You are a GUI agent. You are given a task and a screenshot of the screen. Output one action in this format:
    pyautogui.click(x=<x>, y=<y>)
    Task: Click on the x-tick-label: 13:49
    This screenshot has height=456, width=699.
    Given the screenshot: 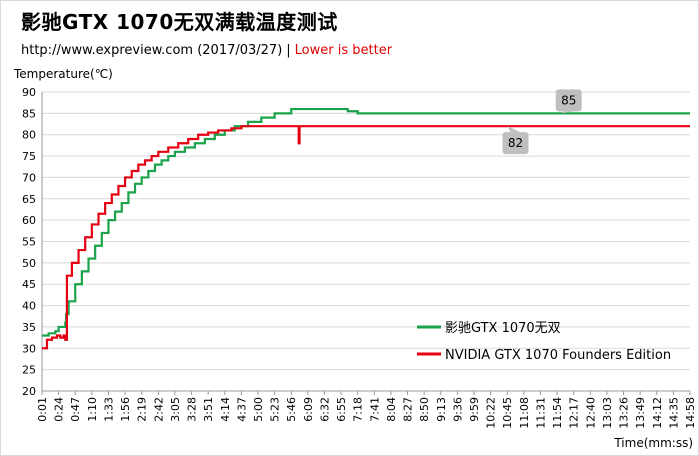 What is the action you would take?
    pyautogui.click(x=640, y=413)
    